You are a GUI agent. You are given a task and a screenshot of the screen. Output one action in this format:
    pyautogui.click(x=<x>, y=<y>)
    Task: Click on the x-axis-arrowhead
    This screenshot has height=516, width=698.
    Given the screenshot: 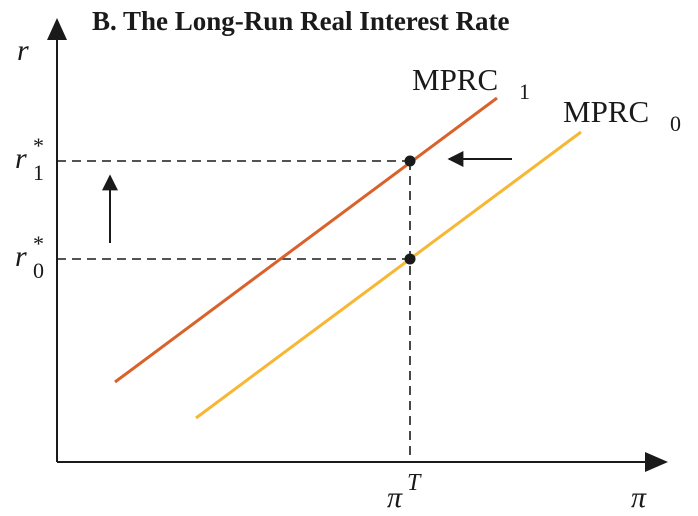 What is the action you would take?
    pyautogui.click(x=656, y=462)
    